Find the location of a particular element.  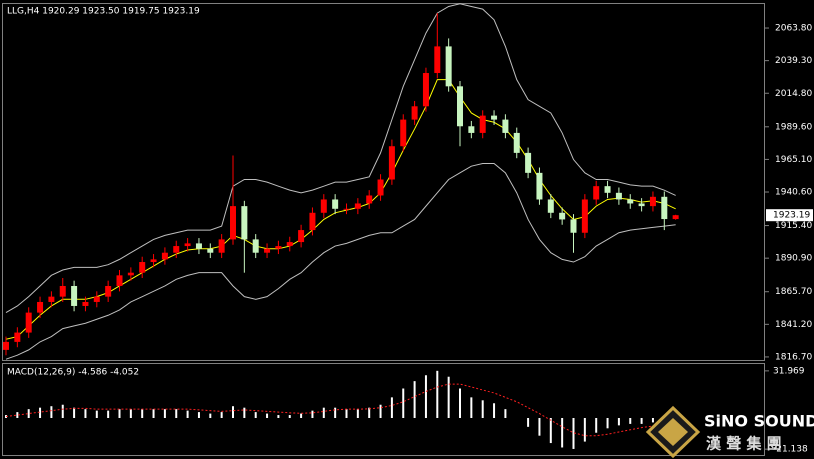

y-tick-label: 1890.90 is located at coordinates (793, 259).